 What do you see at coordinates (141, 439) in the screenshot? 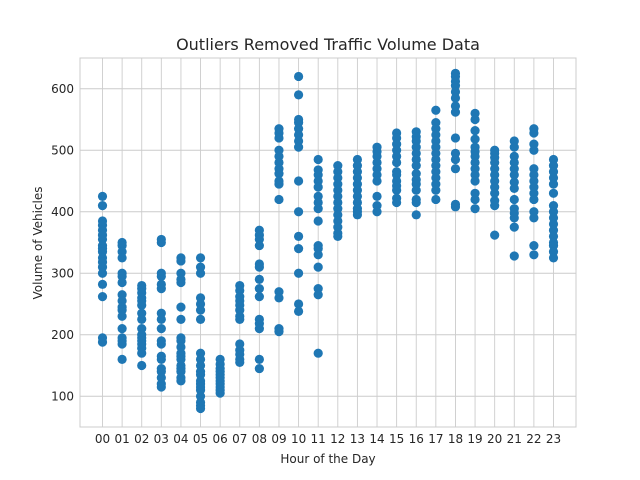
I see `x-tick-label: 02` at bounding box center [141, 439].